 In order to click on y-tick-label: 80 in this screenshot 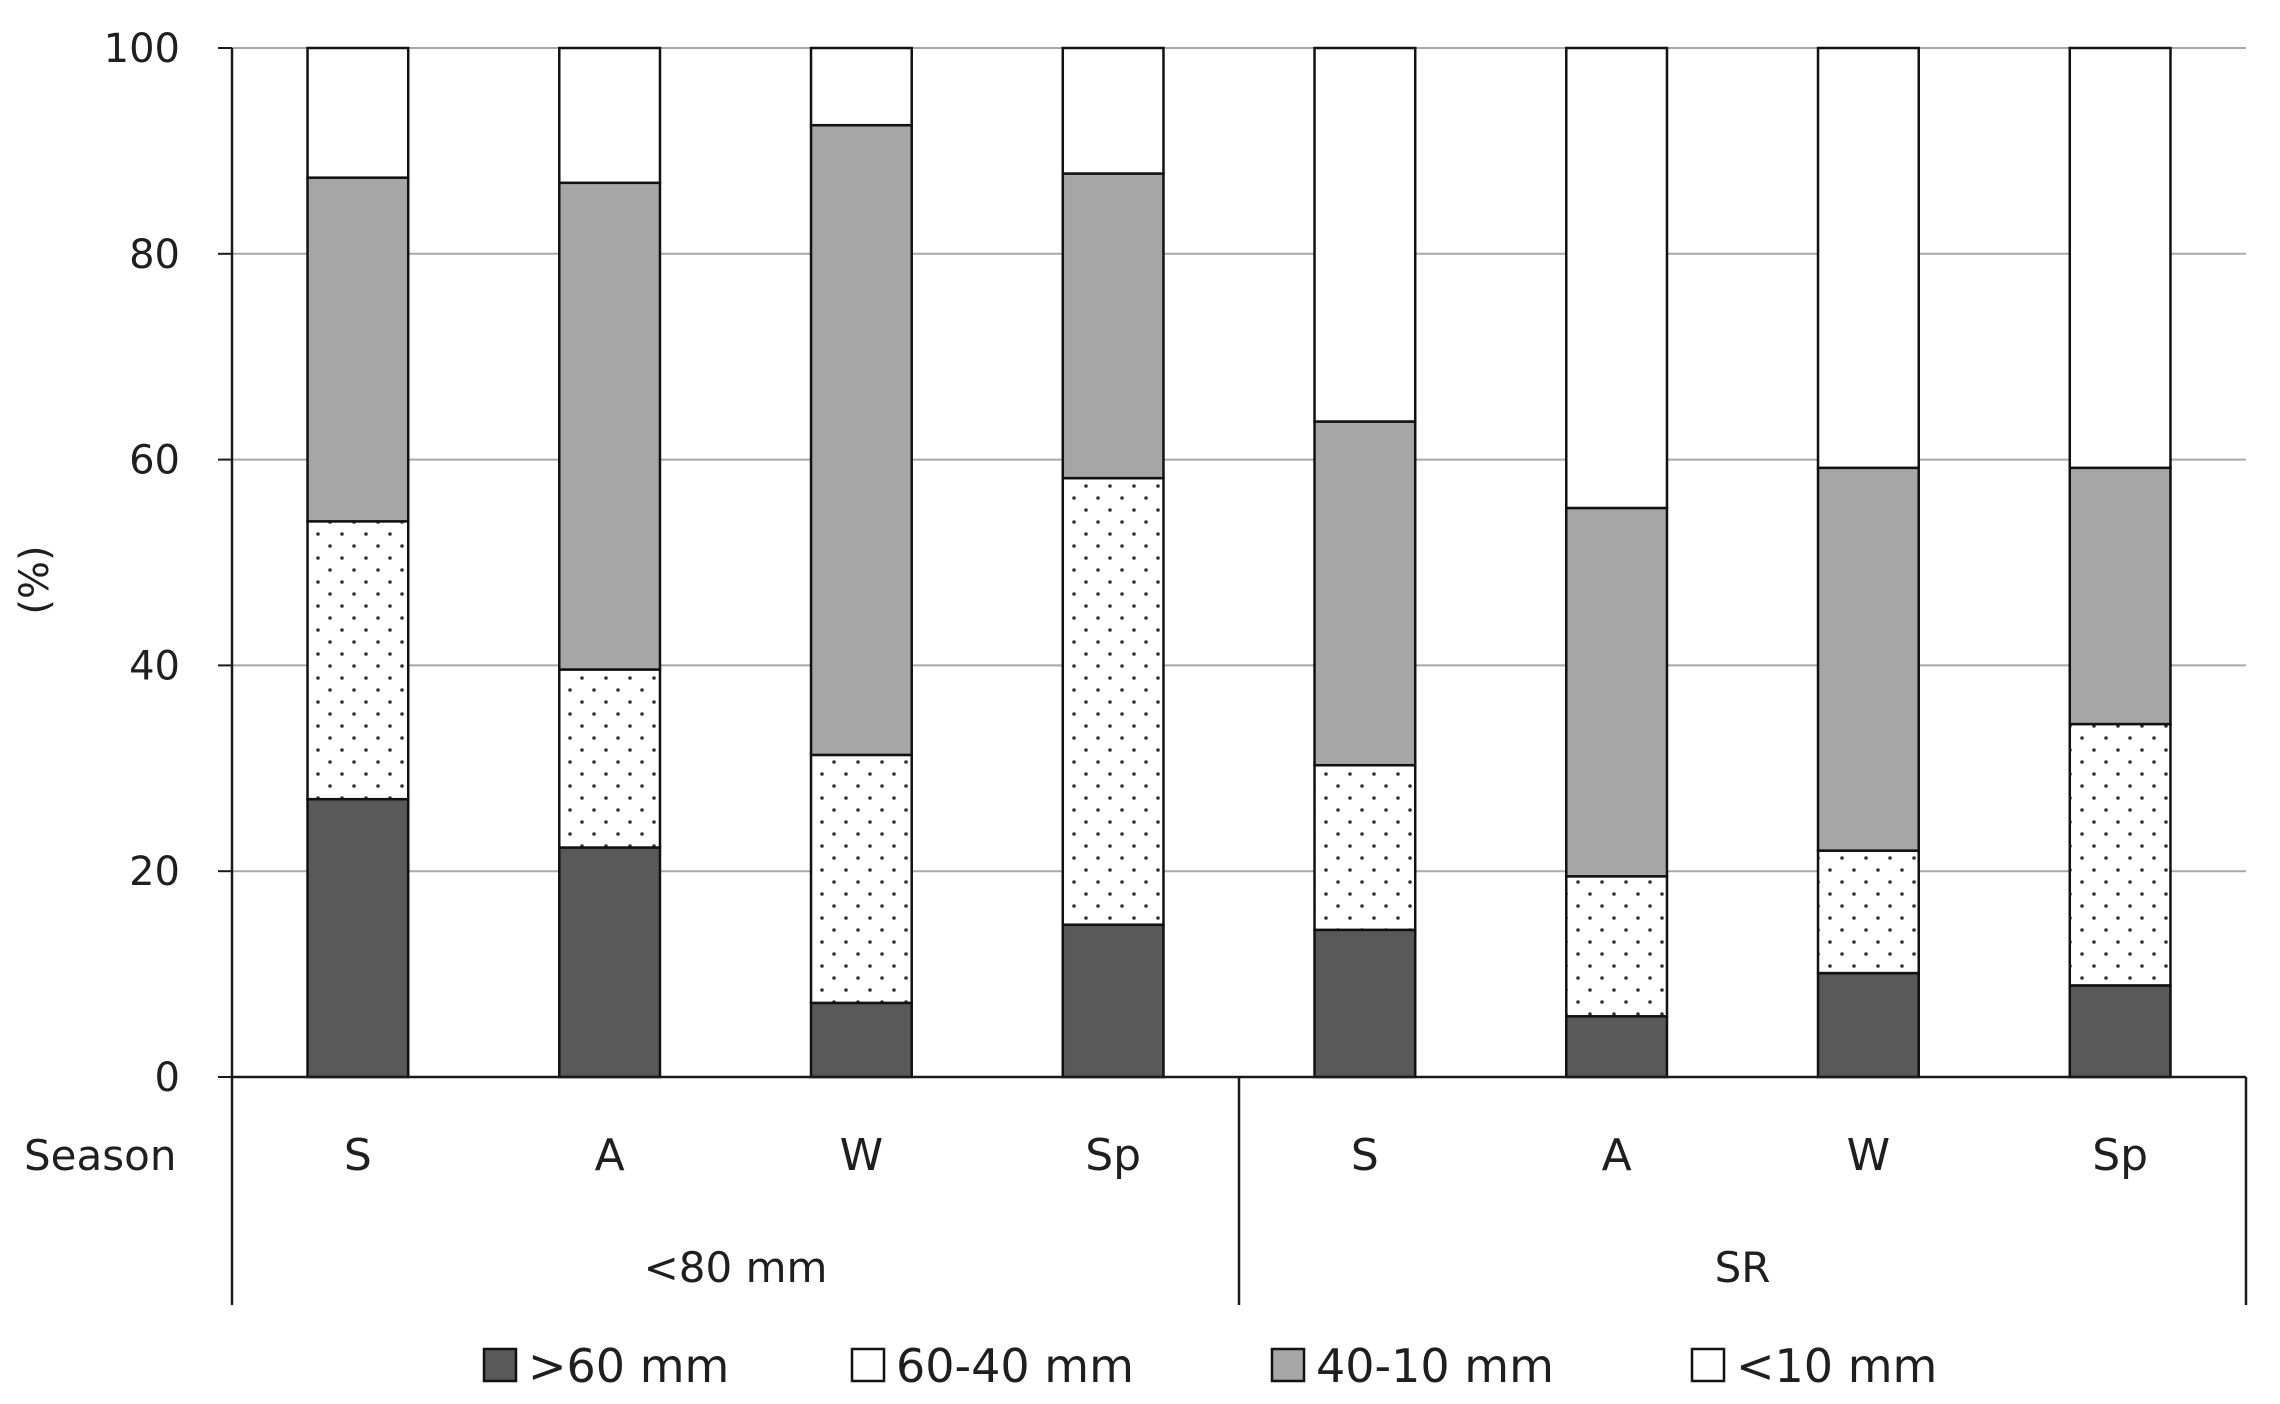, I will do `click(154, 255)`.